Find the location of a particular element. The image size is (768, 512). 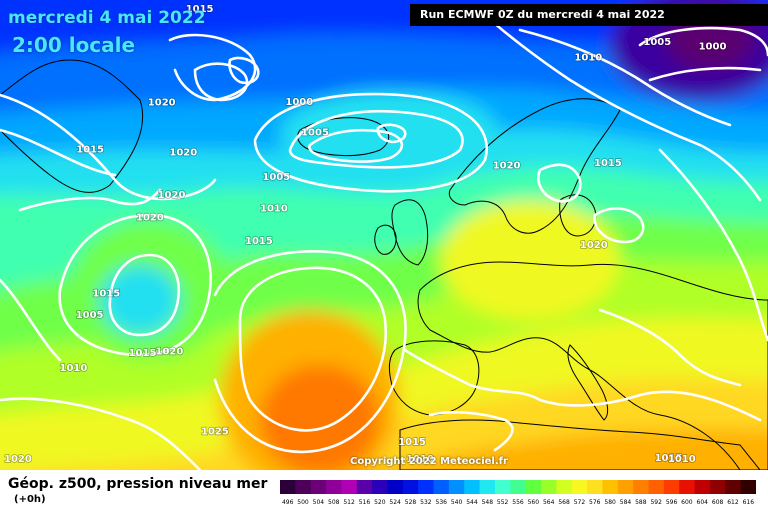

legend-tick-label: 504 is located at coordinates (319, 502).